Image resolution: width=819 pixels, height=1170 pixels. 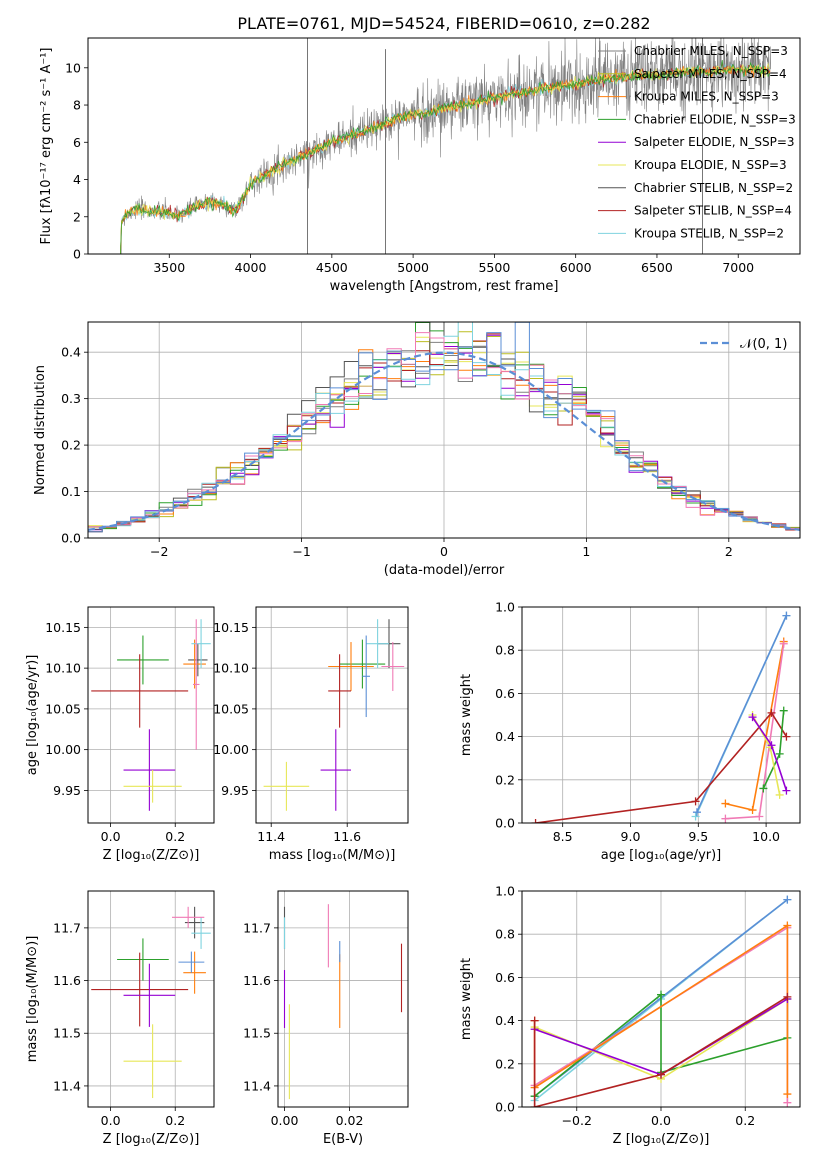 What do you see at coordinates (332, 855) in the screenshot?
I see `x-axis-label: mass [log₁₀(M/M⊙)]` at bounding box center [332, 855].